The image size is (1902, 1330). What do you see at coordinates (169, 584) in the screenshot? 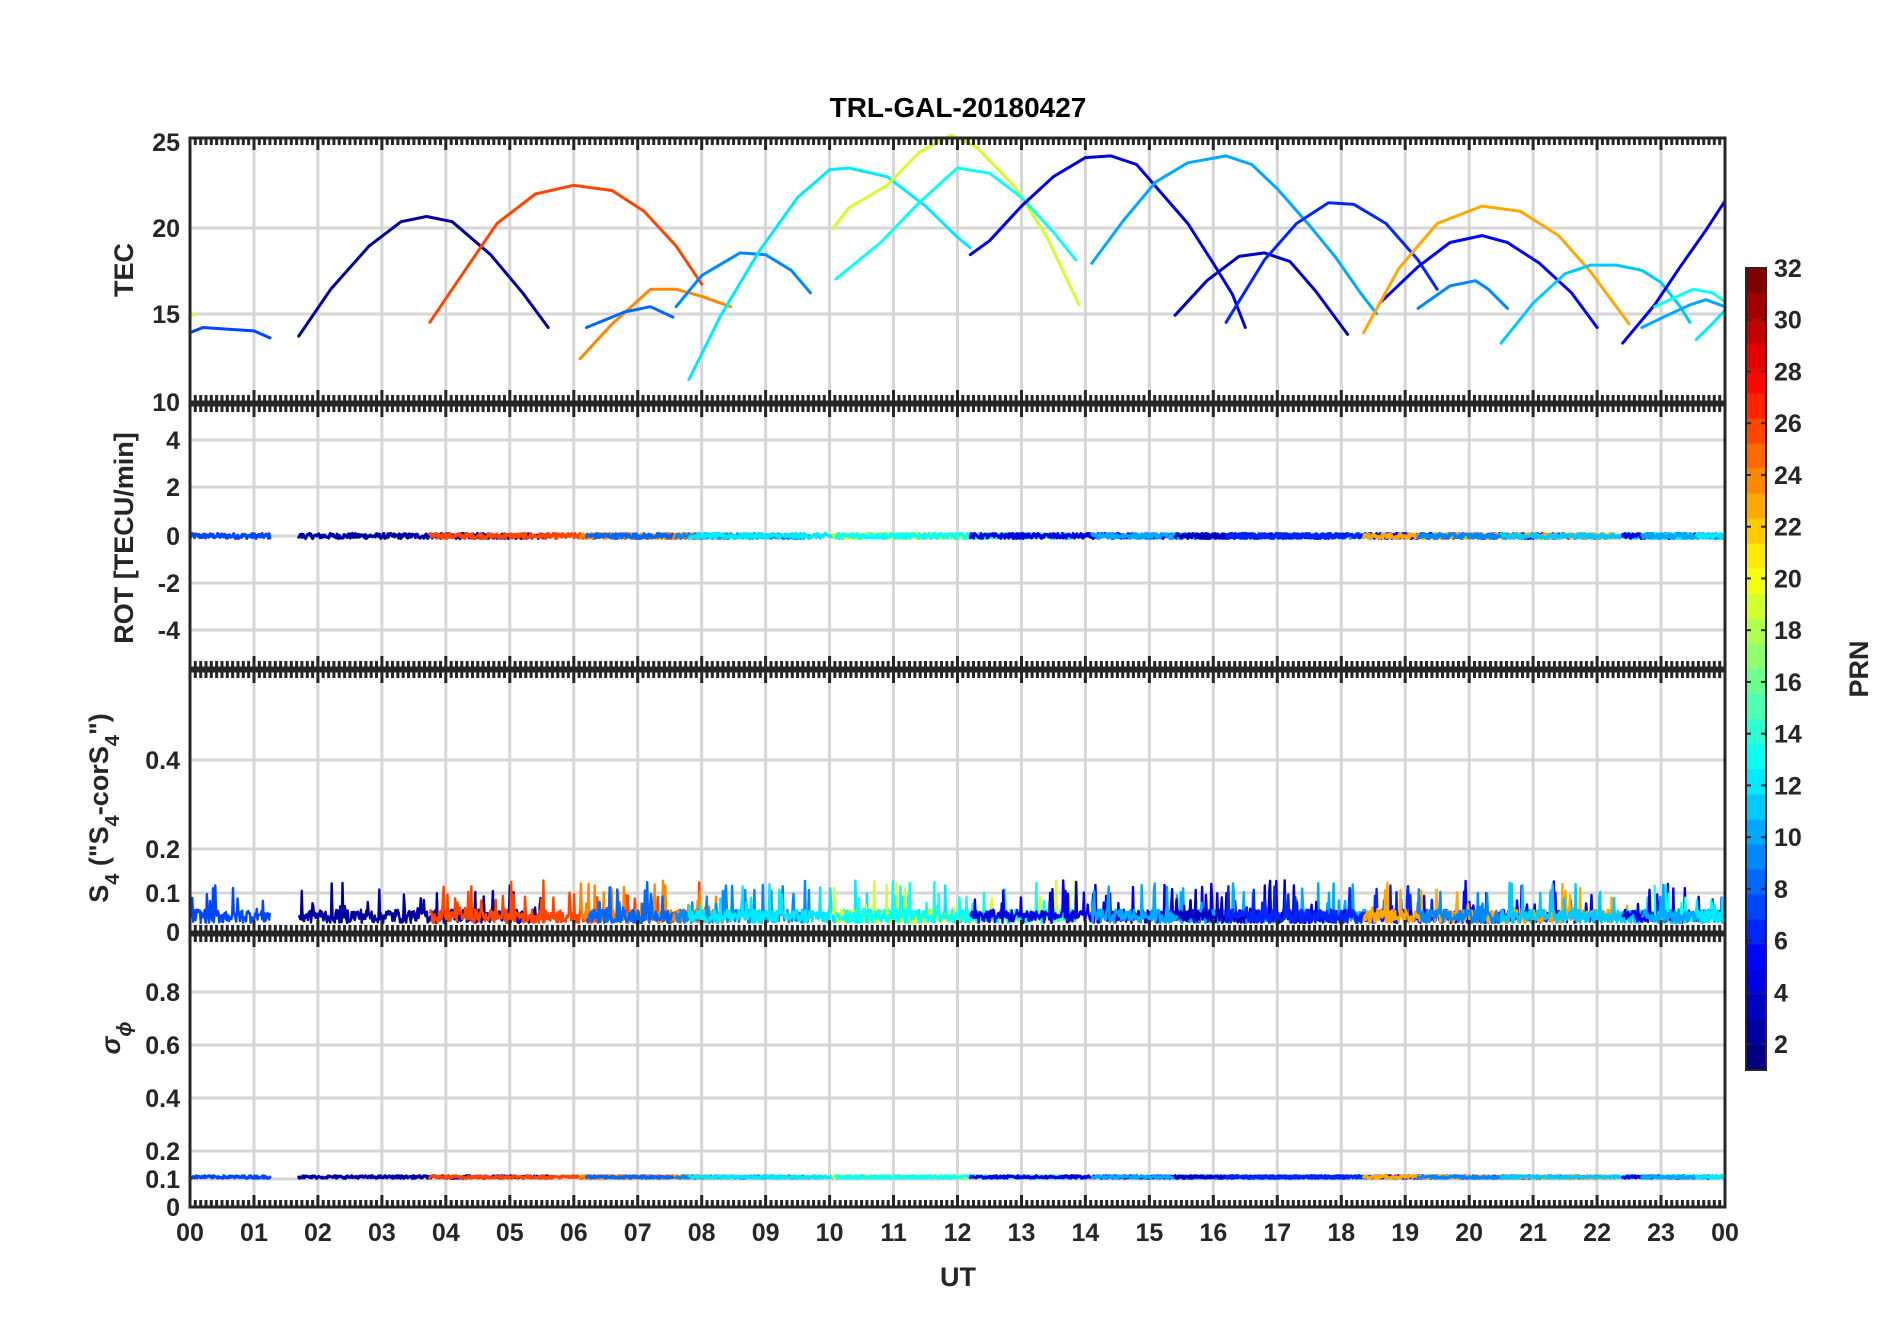
I see `y-tick-label: -2` at bounding box center [169, 584].